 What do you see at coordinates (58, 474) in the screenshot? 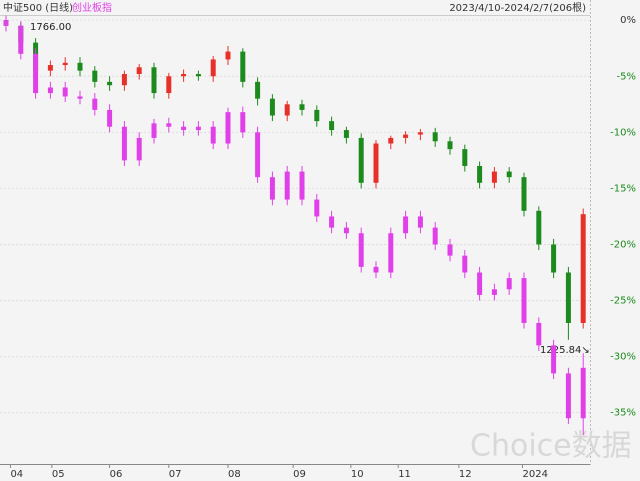
I see `x-tick-label: 05` at bounding box center [58, 474].